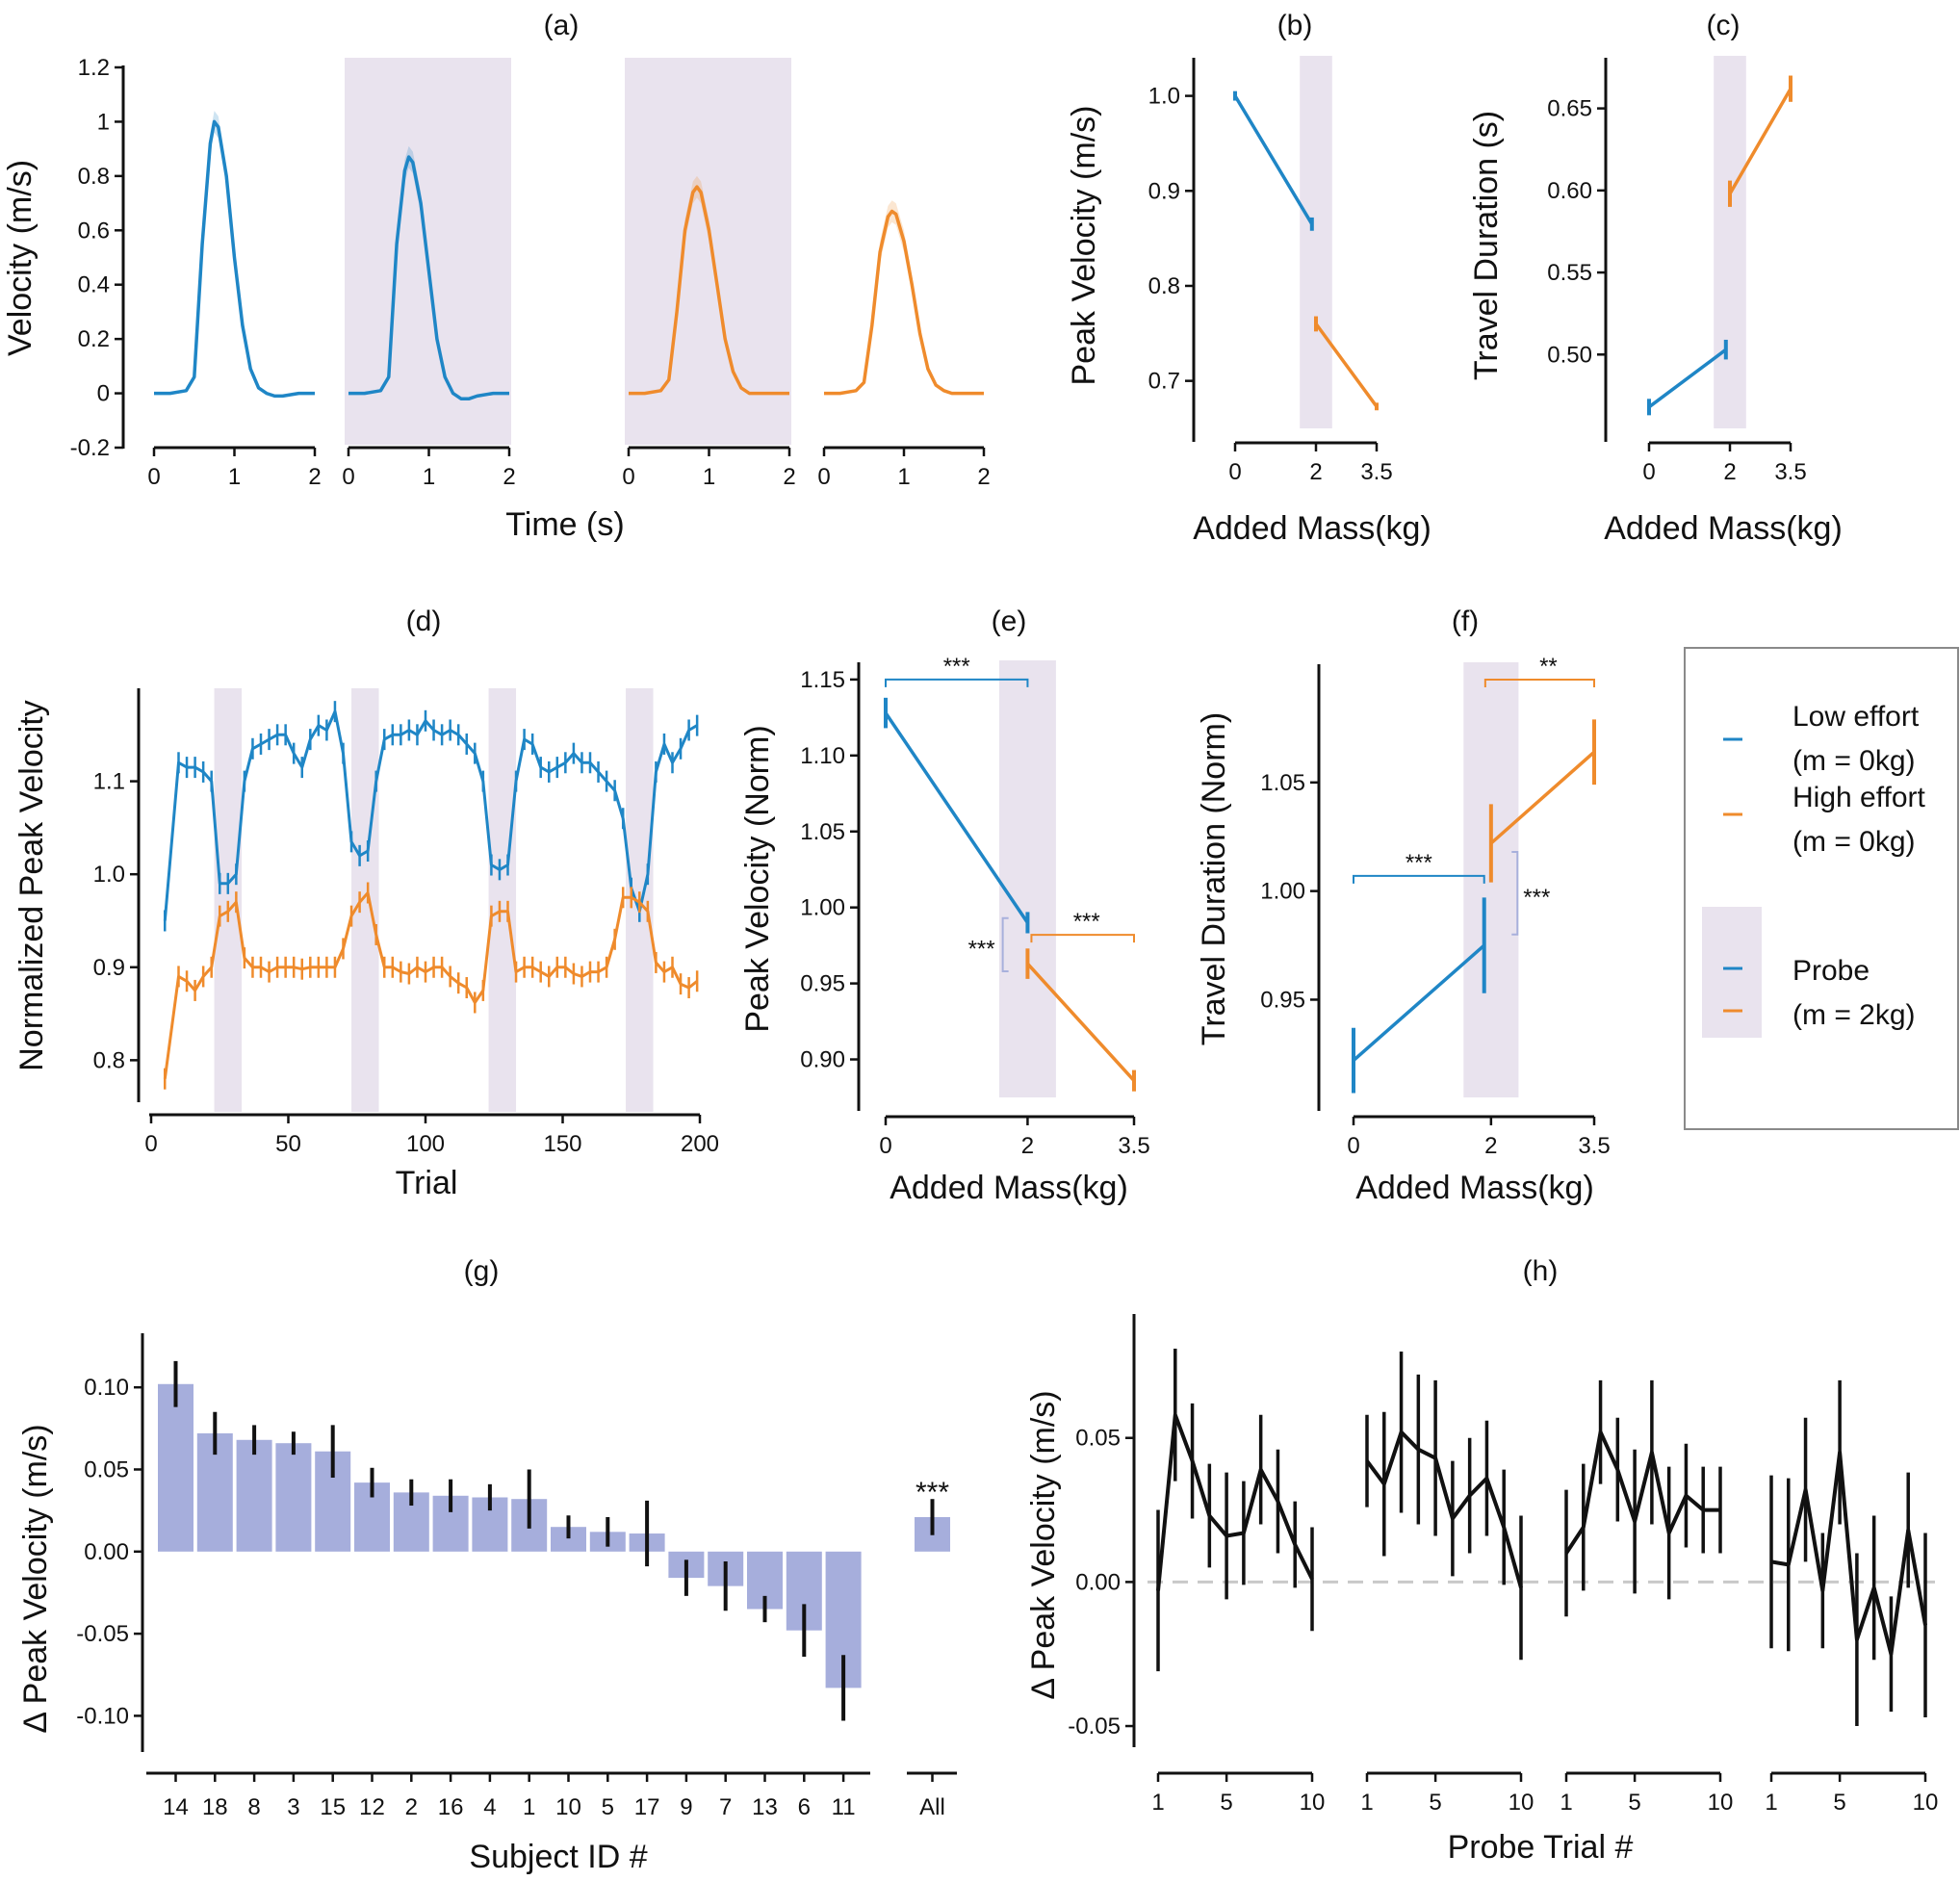 The image size is (1960, 1881). What do you see at coordinates (822, 756) in the screenshot?
I see `e-ytick-label: 1.10` at bounding box center [822, 756].